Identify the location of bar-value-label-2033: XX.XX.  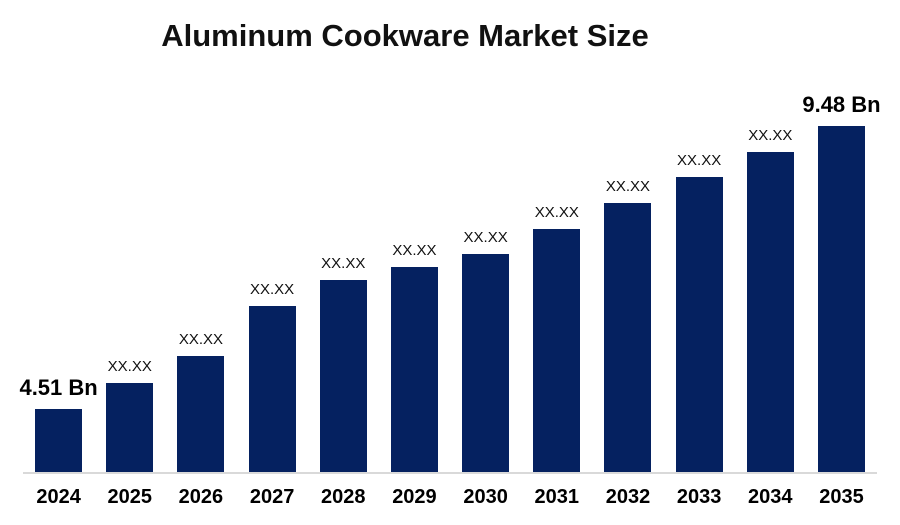
(699, 160).